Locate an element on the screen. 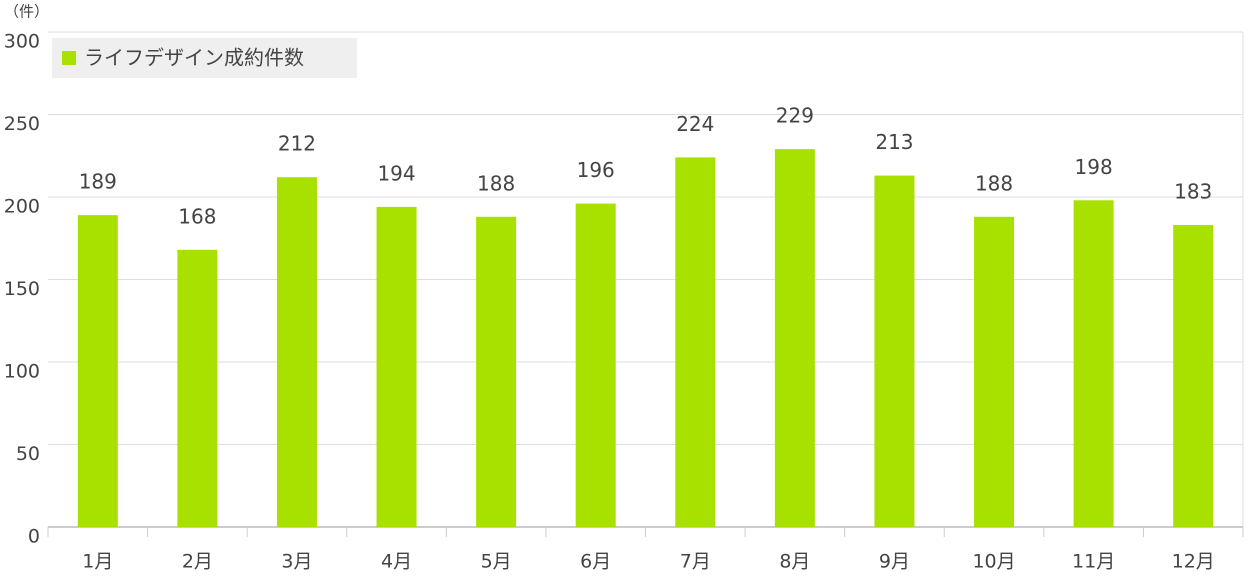  y-axis-label: （件） is located at coordinates (26, 12).